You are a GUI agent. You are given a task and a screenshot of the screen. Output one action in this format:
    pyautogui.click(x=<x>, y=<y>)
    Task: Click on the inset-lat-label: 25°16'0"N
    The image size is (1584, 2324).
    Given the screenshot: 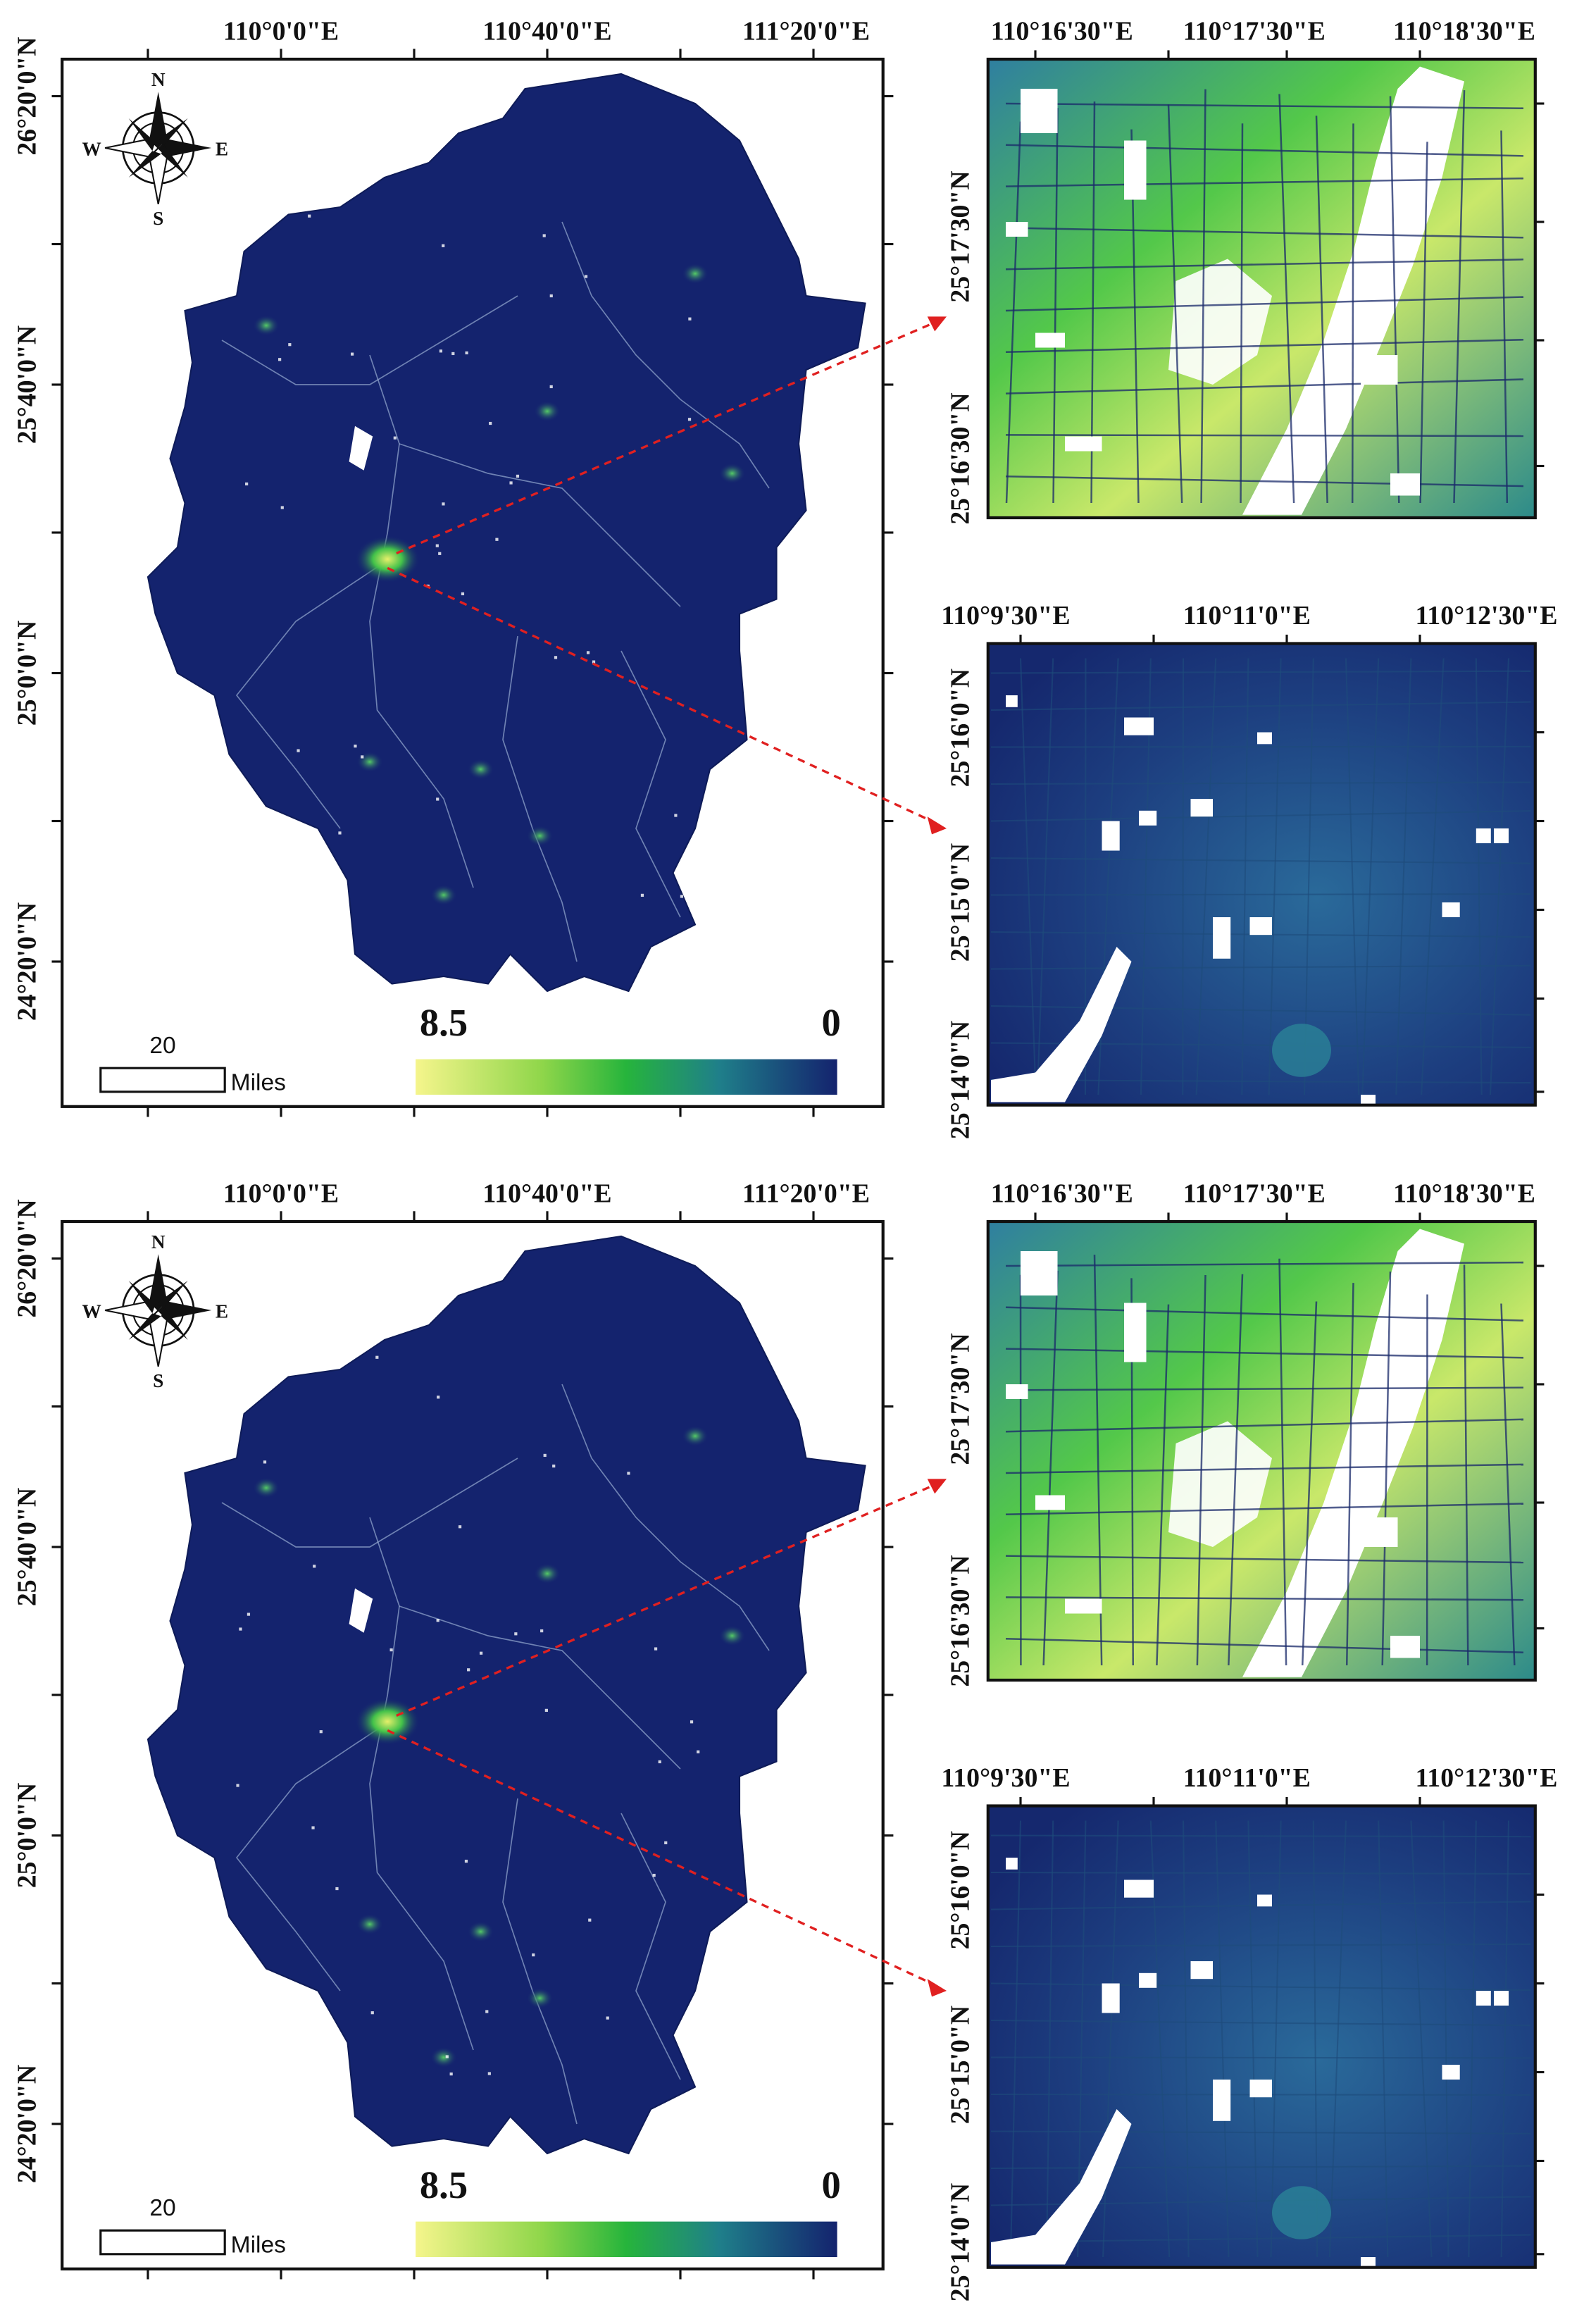 What is the action you would take?
    pyautogui.click(x=960, y=728)
    